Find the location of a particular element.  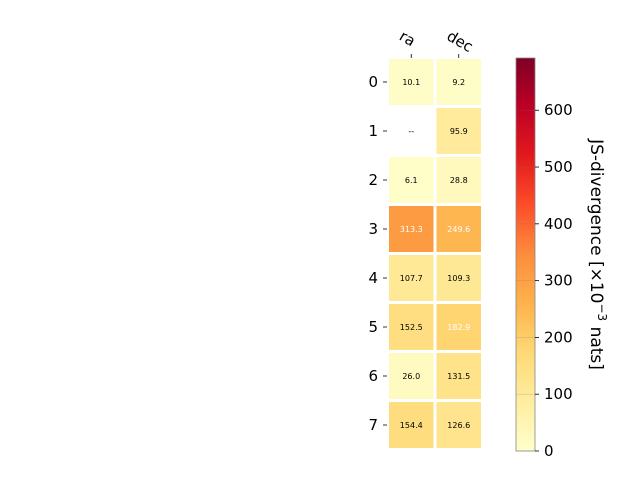

colorbar-tick-label: 600 is located at coordinates (558, 110).